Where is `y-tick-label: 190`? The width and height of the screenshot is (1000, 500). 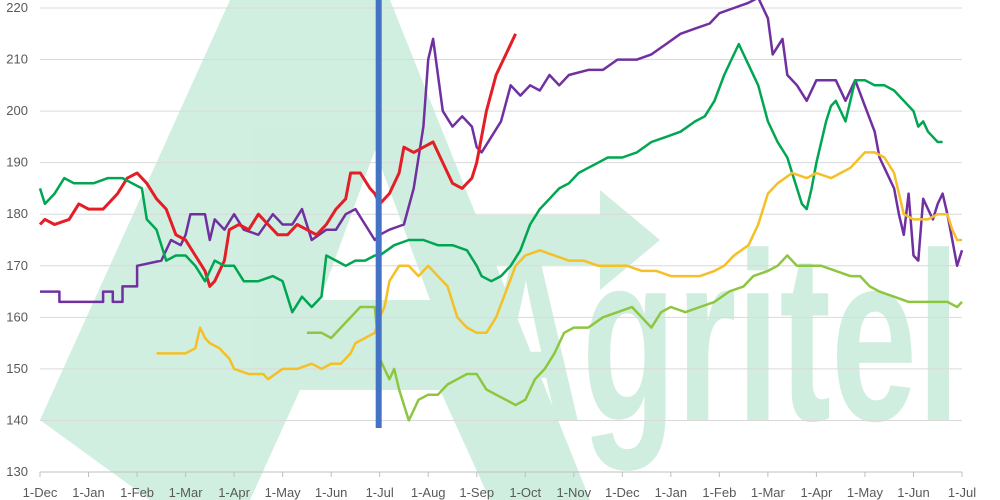 y-tick-label: 190 is located at coordinates (17, 162).